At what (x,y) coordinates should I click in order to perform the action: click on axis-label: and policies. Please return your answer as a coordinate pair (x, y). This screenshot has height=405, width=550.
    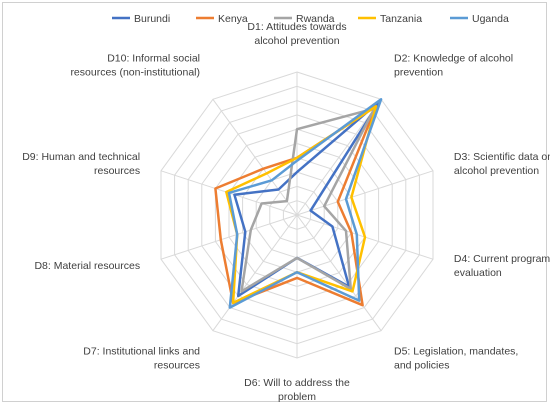
    Looking at the image, I should click on (421, 366).